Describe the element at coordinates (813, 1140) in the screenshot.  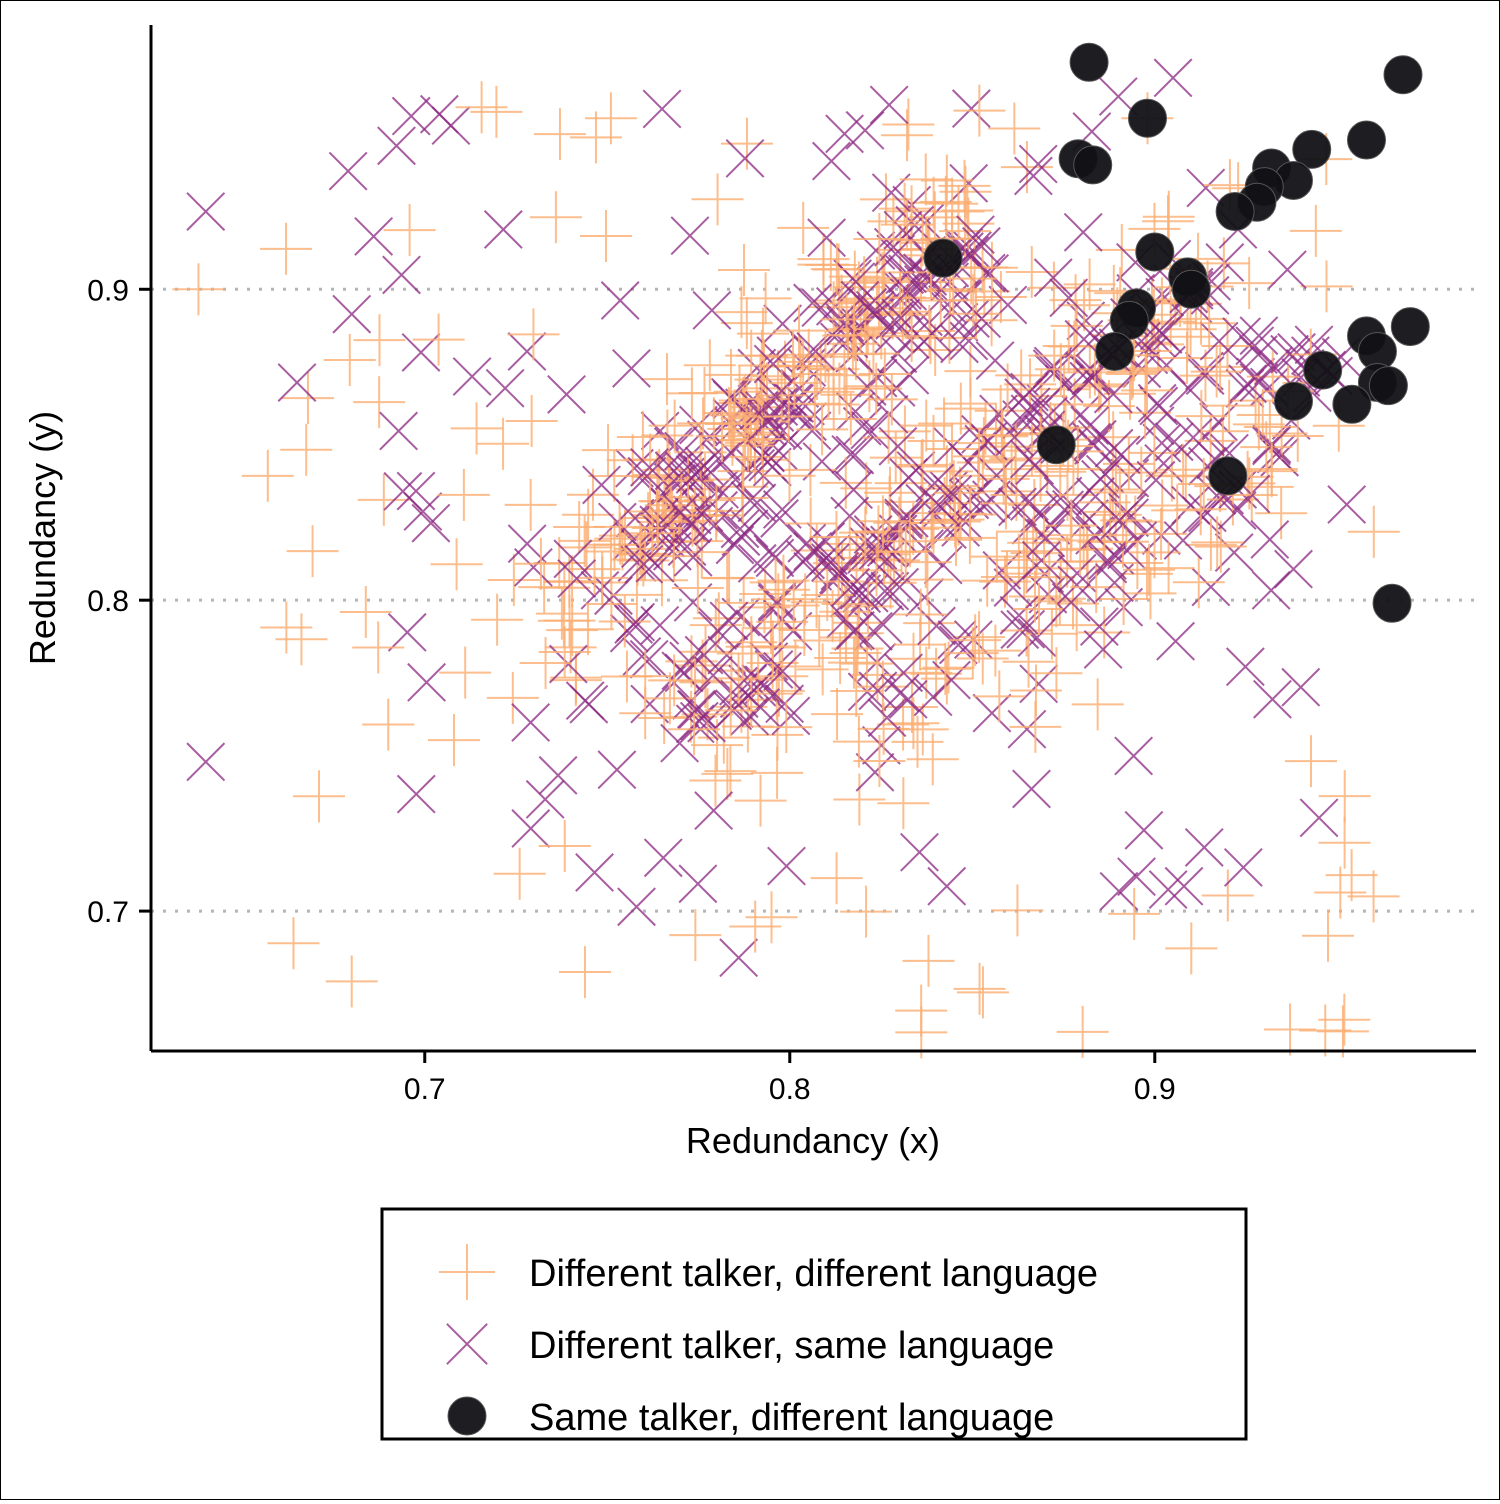
I see `x-axis-label: Redundancy (x)` at that location.